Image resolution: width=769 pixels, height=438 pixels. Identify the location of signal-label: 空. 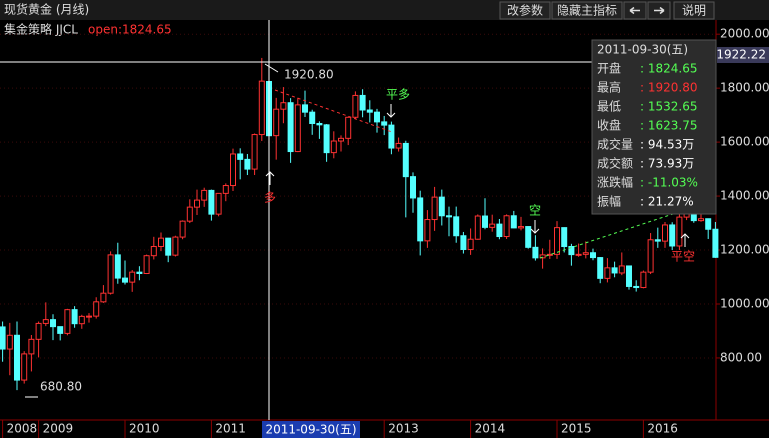
(535, 211).